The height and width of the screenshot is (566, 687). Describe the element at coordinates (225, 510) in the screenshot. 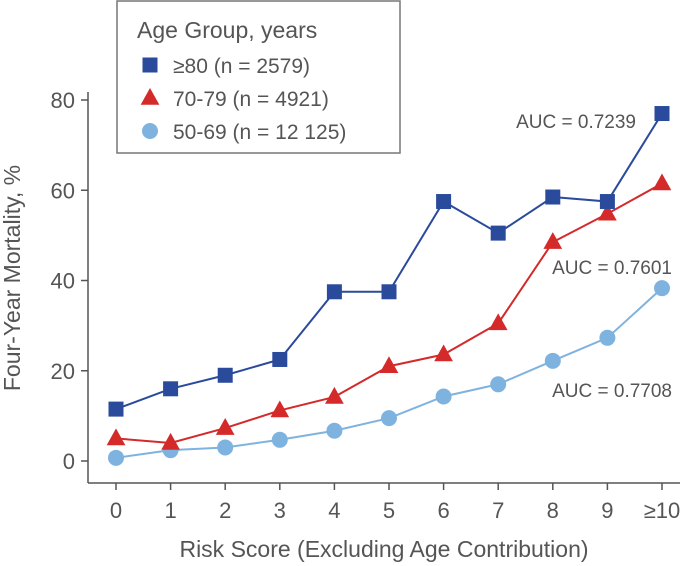

I see `x-tick-label: 2` at that location.